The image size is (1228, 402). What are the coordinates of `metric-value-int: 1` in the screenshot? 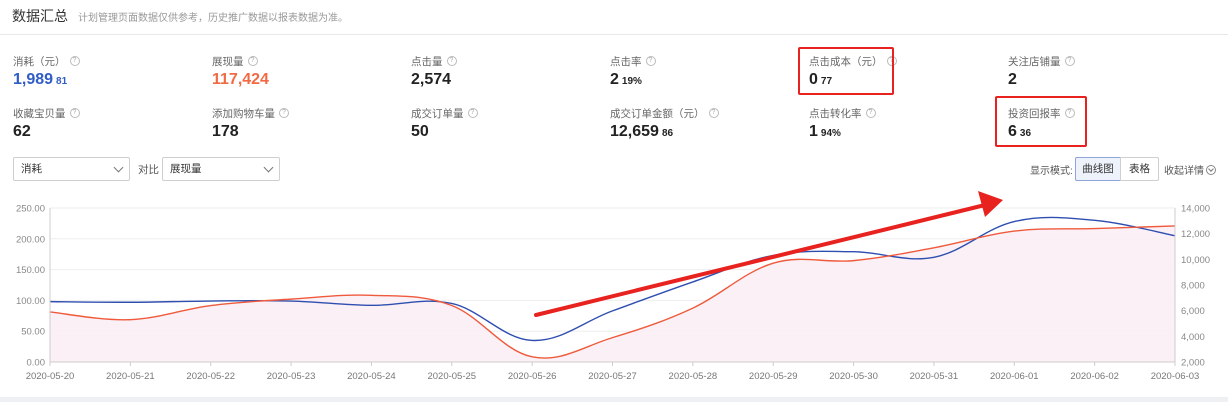 It's located at (813, 131).